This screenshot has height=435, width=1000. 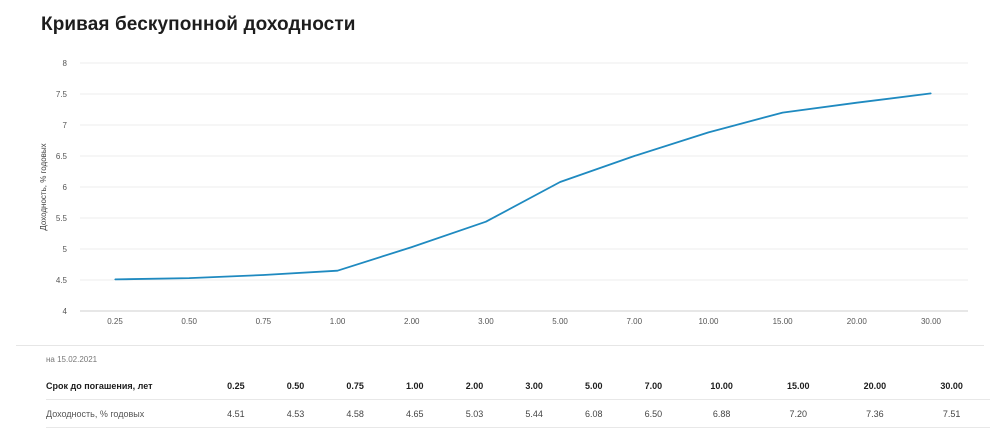 I want to click on yield-cell: 4.53, so click(x=295, y=413).